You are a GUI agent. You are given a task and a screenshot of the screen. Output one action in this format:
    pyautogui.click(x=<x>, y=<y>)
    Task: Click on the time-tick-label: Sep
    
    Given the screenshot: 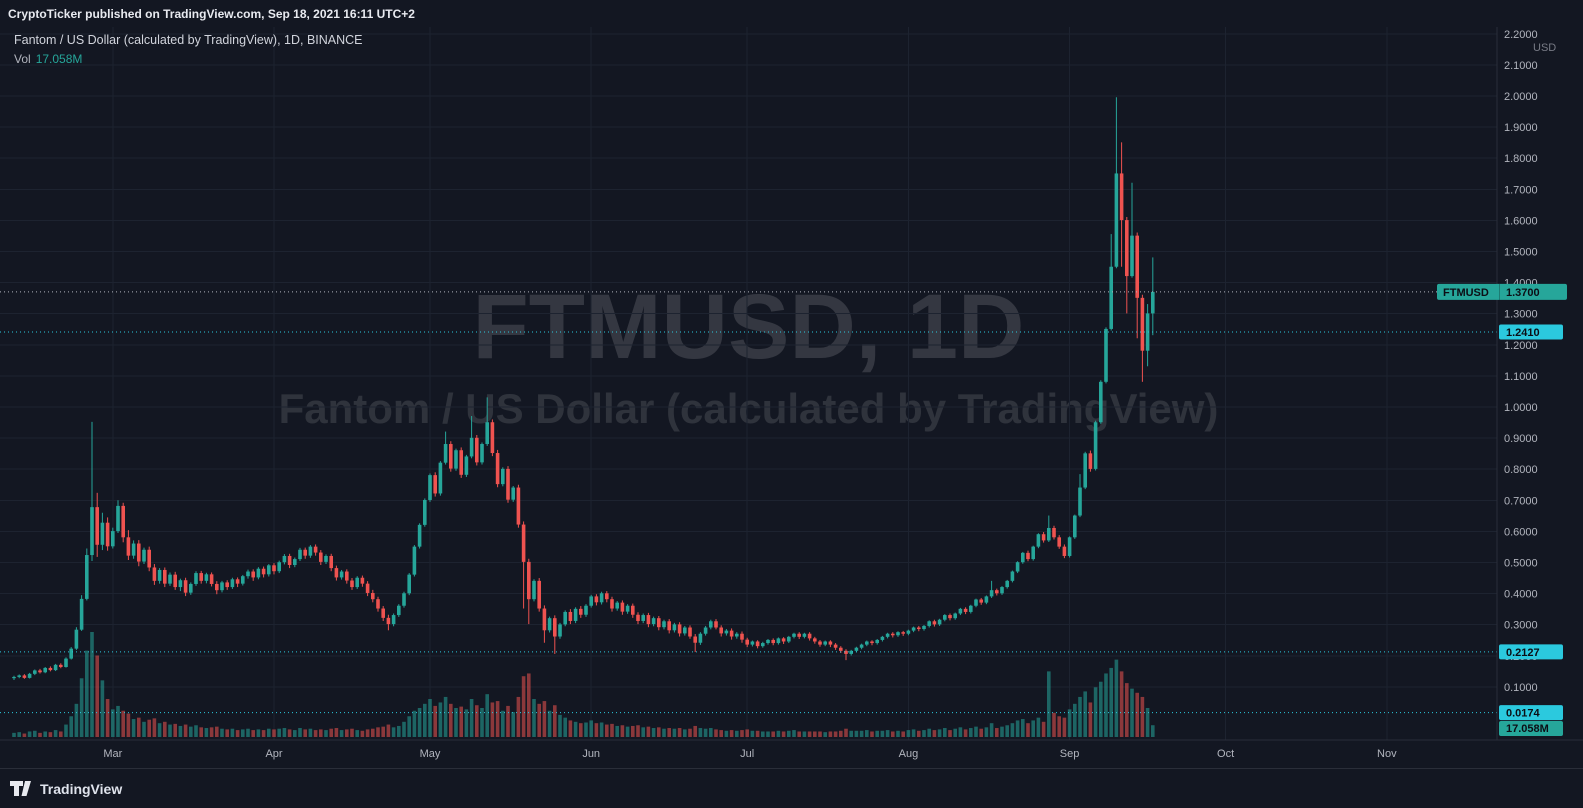 What is the action you would take?
    pyautogui.click(x=1070, y=754)
    